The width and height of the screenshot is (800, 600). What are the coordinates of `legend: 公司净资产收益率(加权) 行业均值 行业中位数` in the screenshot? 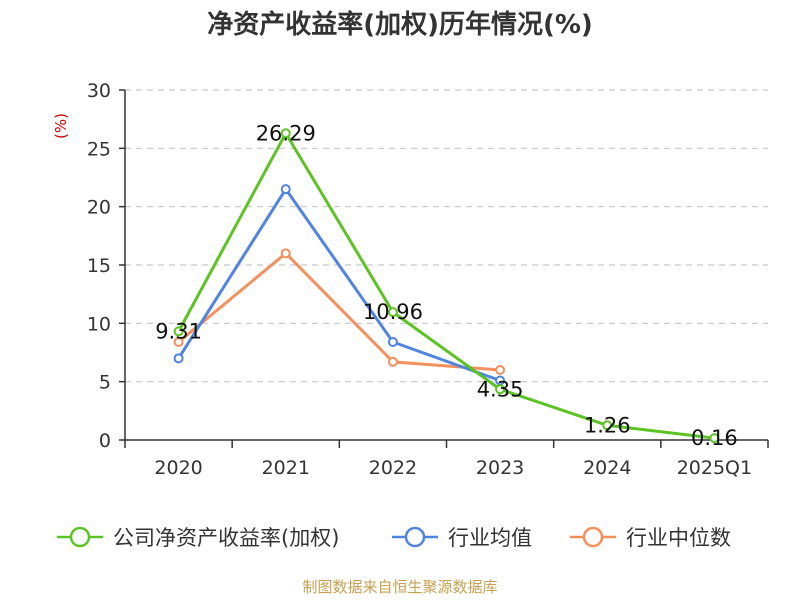 It's located at (394, 538).